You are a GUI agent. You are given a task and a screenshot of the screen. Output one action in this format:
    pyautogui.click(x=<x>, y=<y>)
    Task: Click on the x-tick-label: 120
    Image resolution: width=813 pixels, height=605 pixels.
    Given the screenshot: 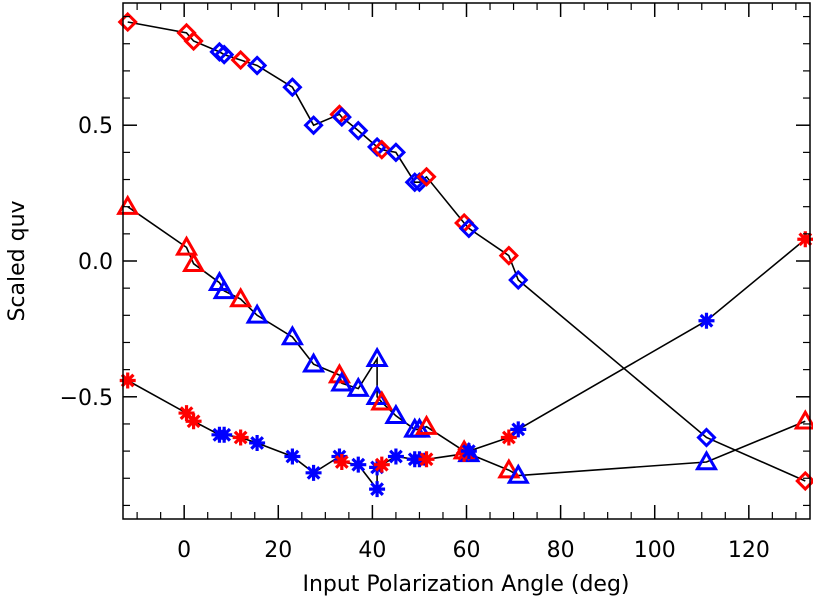 What is the action you would take?
    pyautogui.click(x=749, y=550)
    